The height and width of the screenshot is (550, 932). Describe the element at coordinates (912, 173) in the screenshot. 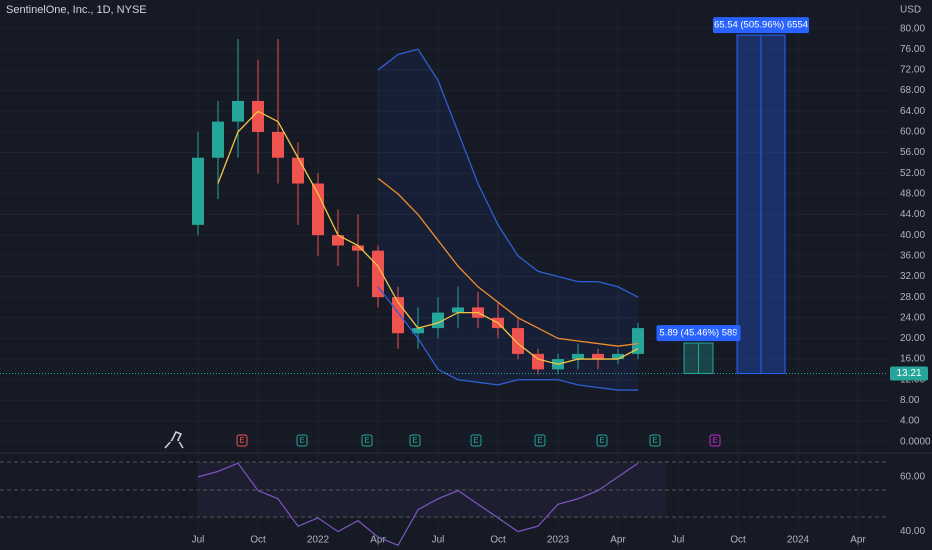

I see `y-tick-label: 52.00` at that location.